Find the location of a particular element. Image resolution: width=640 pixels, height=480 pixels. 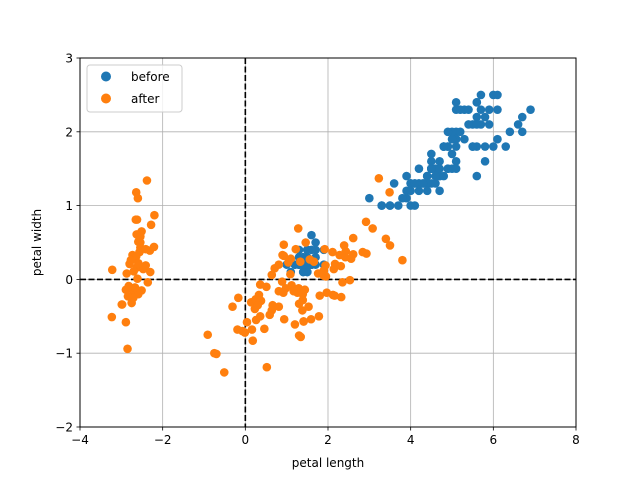

x-tick-label: −4 is located at coordinates (80, 440).